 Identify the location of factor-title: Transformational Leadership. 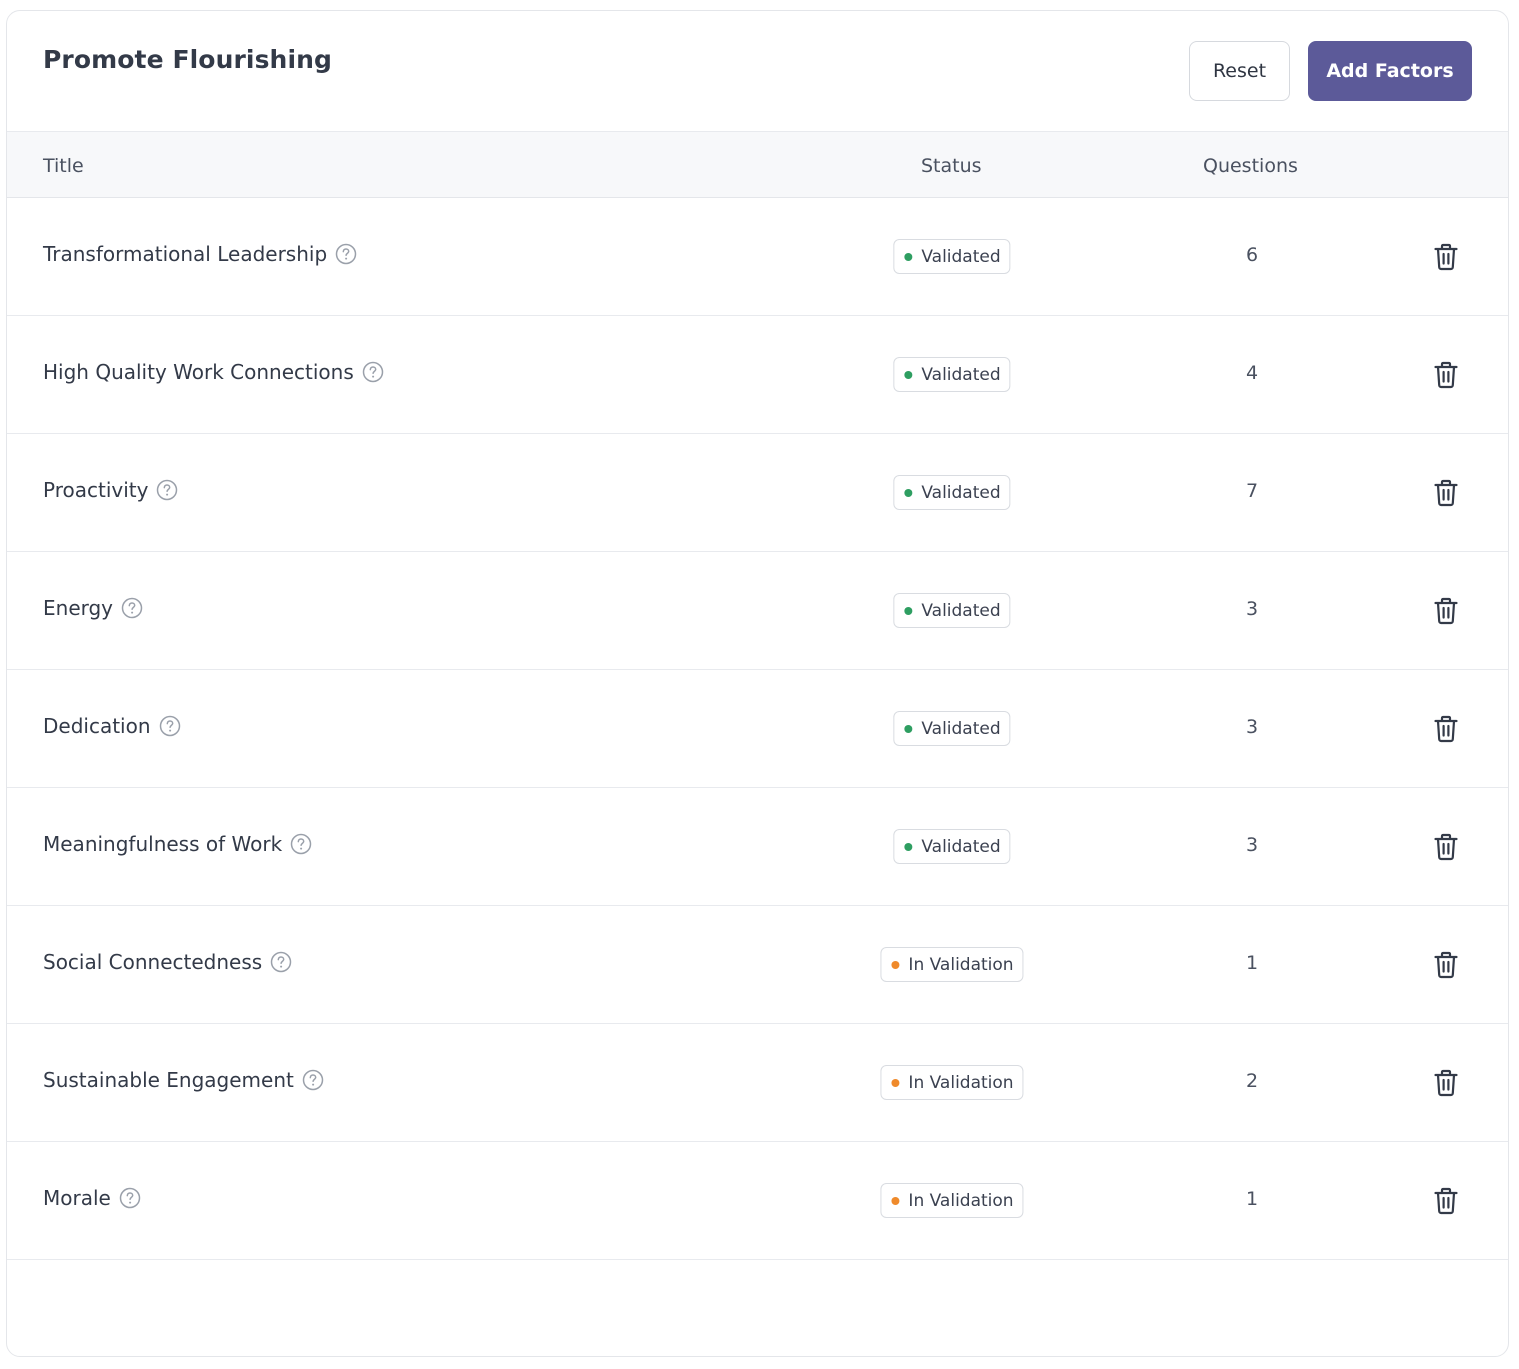
(185, 254).